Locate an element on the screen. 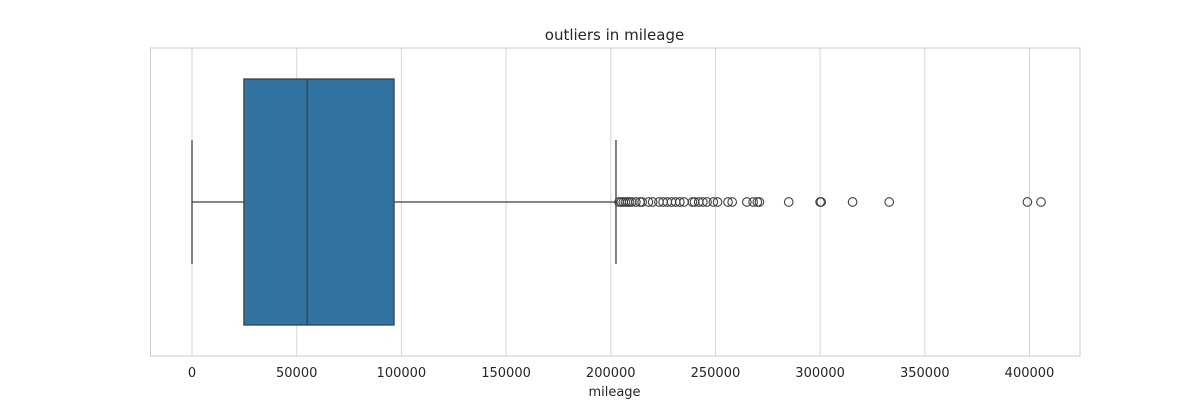 The image size is (1200, 400). iqr-box is located at coordinates (319, 202).